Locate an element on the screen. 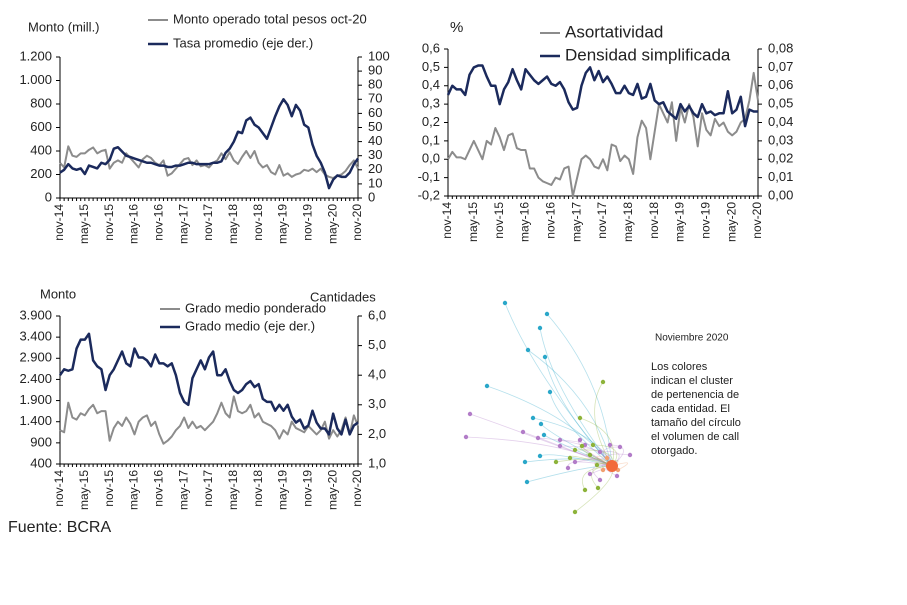  y-tick-label: 1.200 is located at coordinates (35, 55).